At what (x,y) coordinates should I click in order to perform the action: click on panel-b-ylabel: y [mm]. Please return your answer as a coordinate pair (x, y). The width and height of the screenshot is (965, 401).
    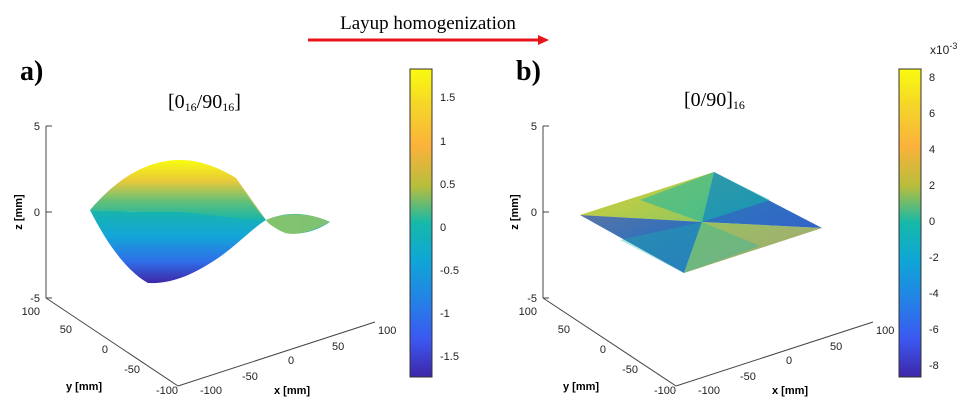
    Looking at the image, I should click on (581, 387).